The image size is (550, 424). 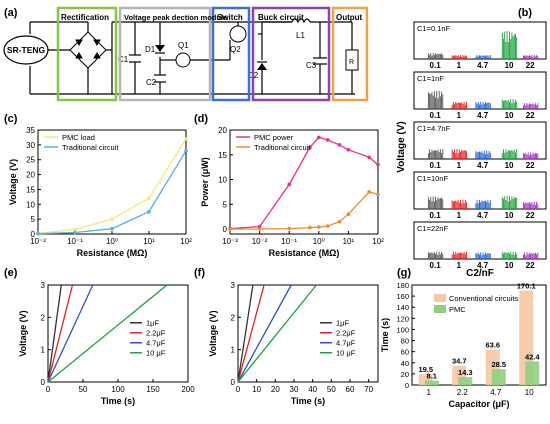 What do you see at coordinates (85, 17) in the screenshot?
I see `module-label-rectification: Rectification` at bounding box center [85, 17].